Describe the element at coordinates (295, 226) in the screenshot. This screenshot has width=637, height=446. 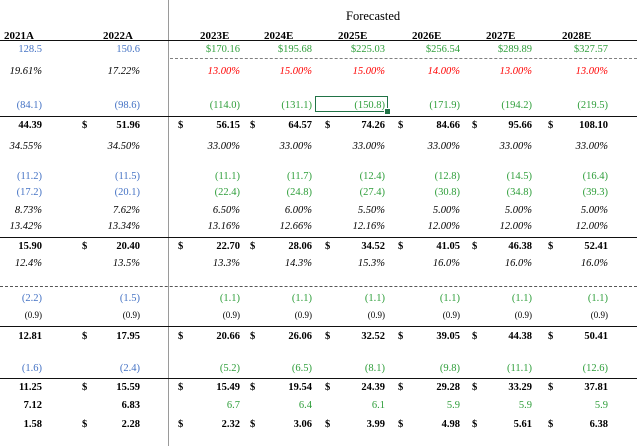
I see `cell-r9-2024e: 12.66%` at that location.